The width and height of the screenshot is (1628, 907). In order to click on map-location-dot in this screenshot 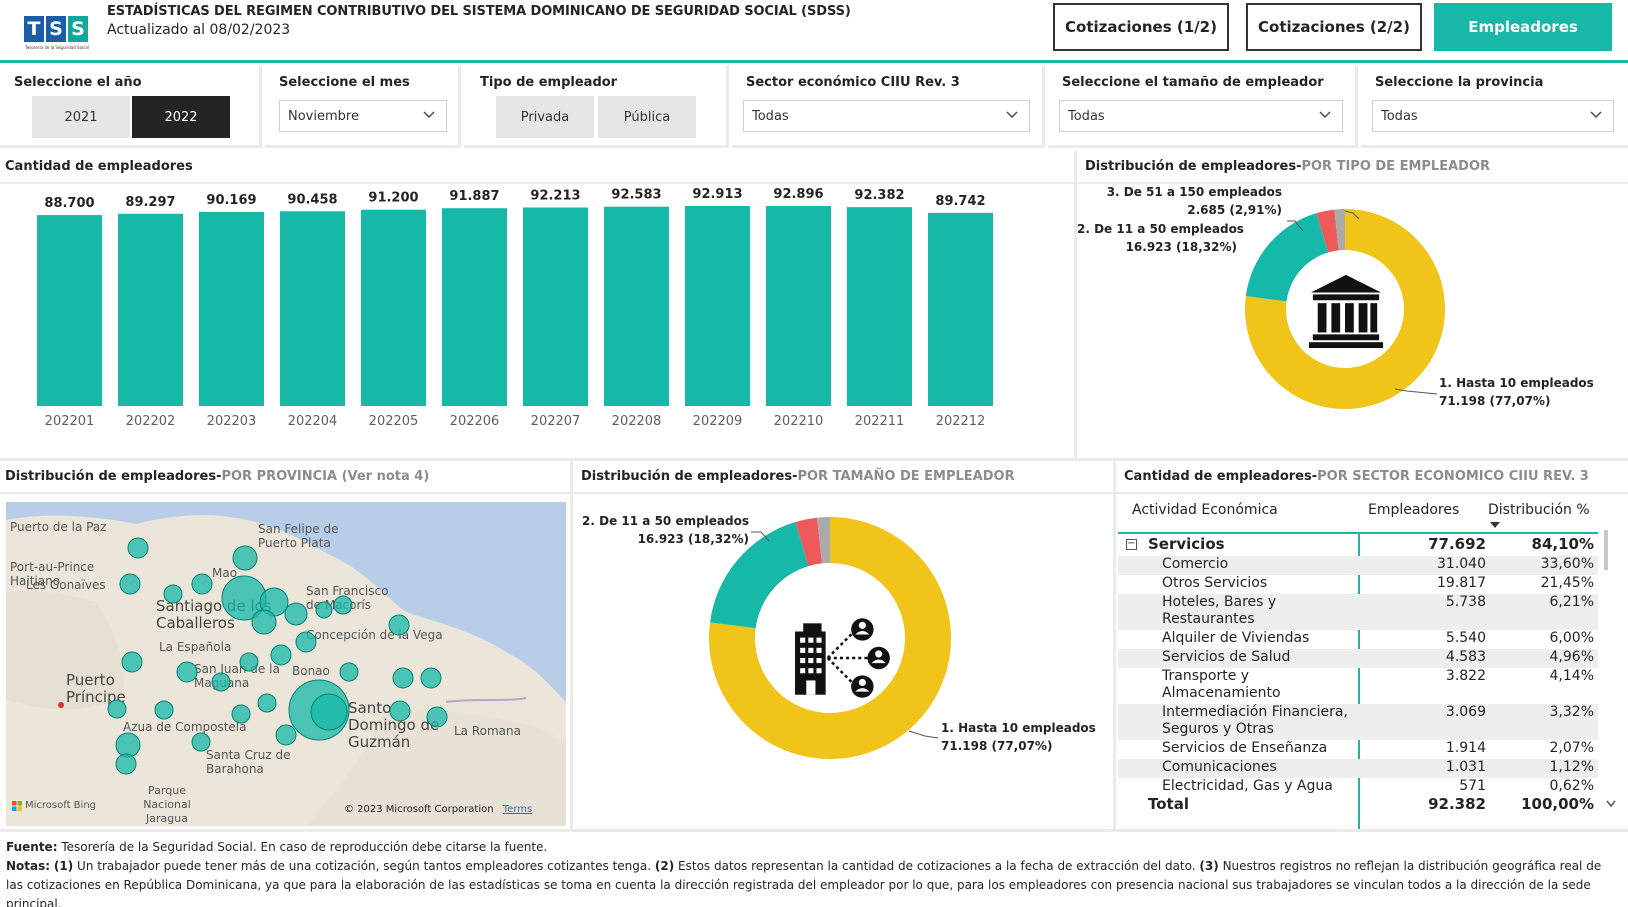, I will do `click(61, 705)`.